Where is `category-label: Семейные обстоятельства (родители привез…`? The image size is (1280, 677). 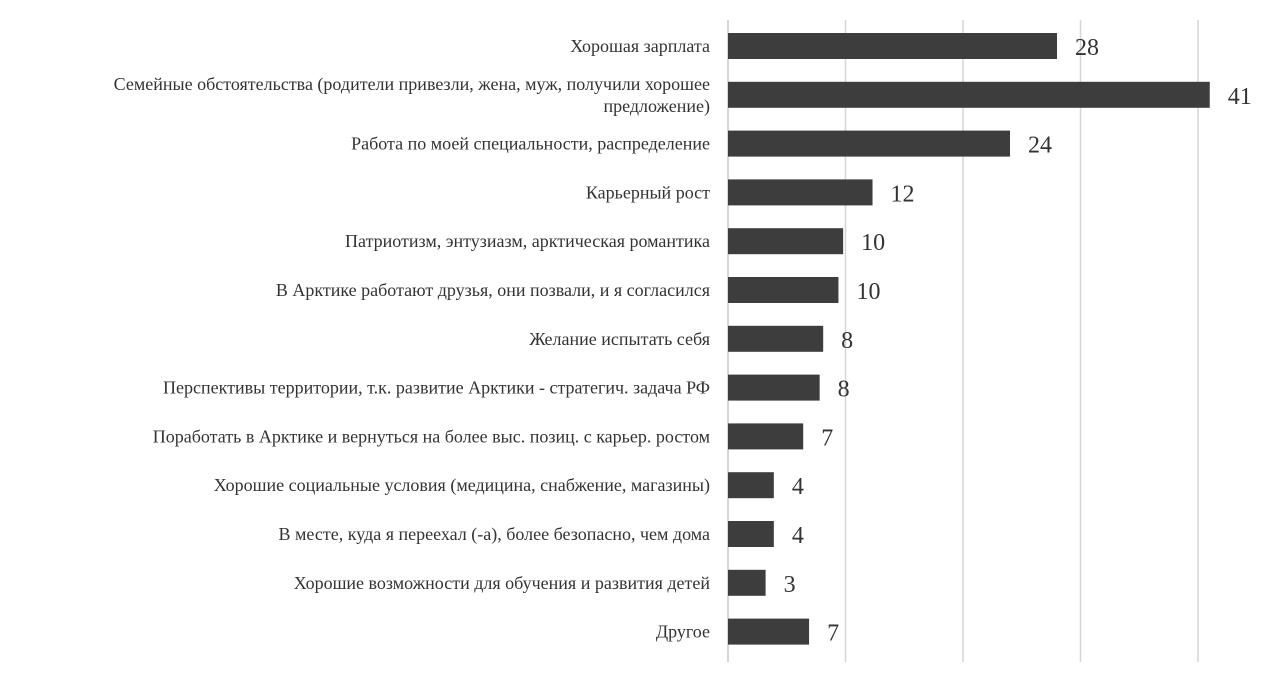
category-label: Семейные обстоятельства (родители привез… is located at coordinates (412, 95).